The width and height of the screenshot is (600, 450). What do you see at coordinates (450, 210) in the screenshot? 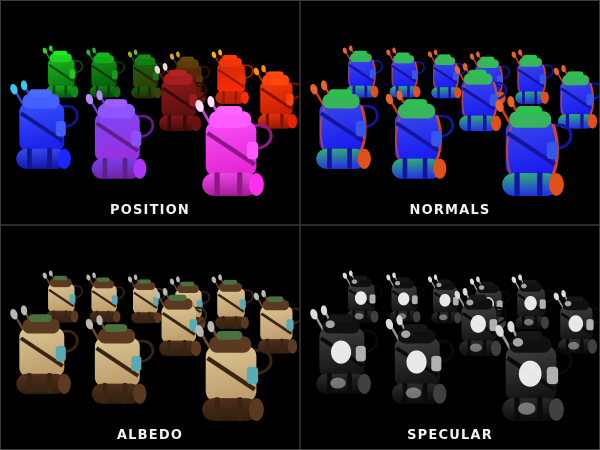
I see `panel-label-normals: NORMALS` at bounding box center [450, 210].